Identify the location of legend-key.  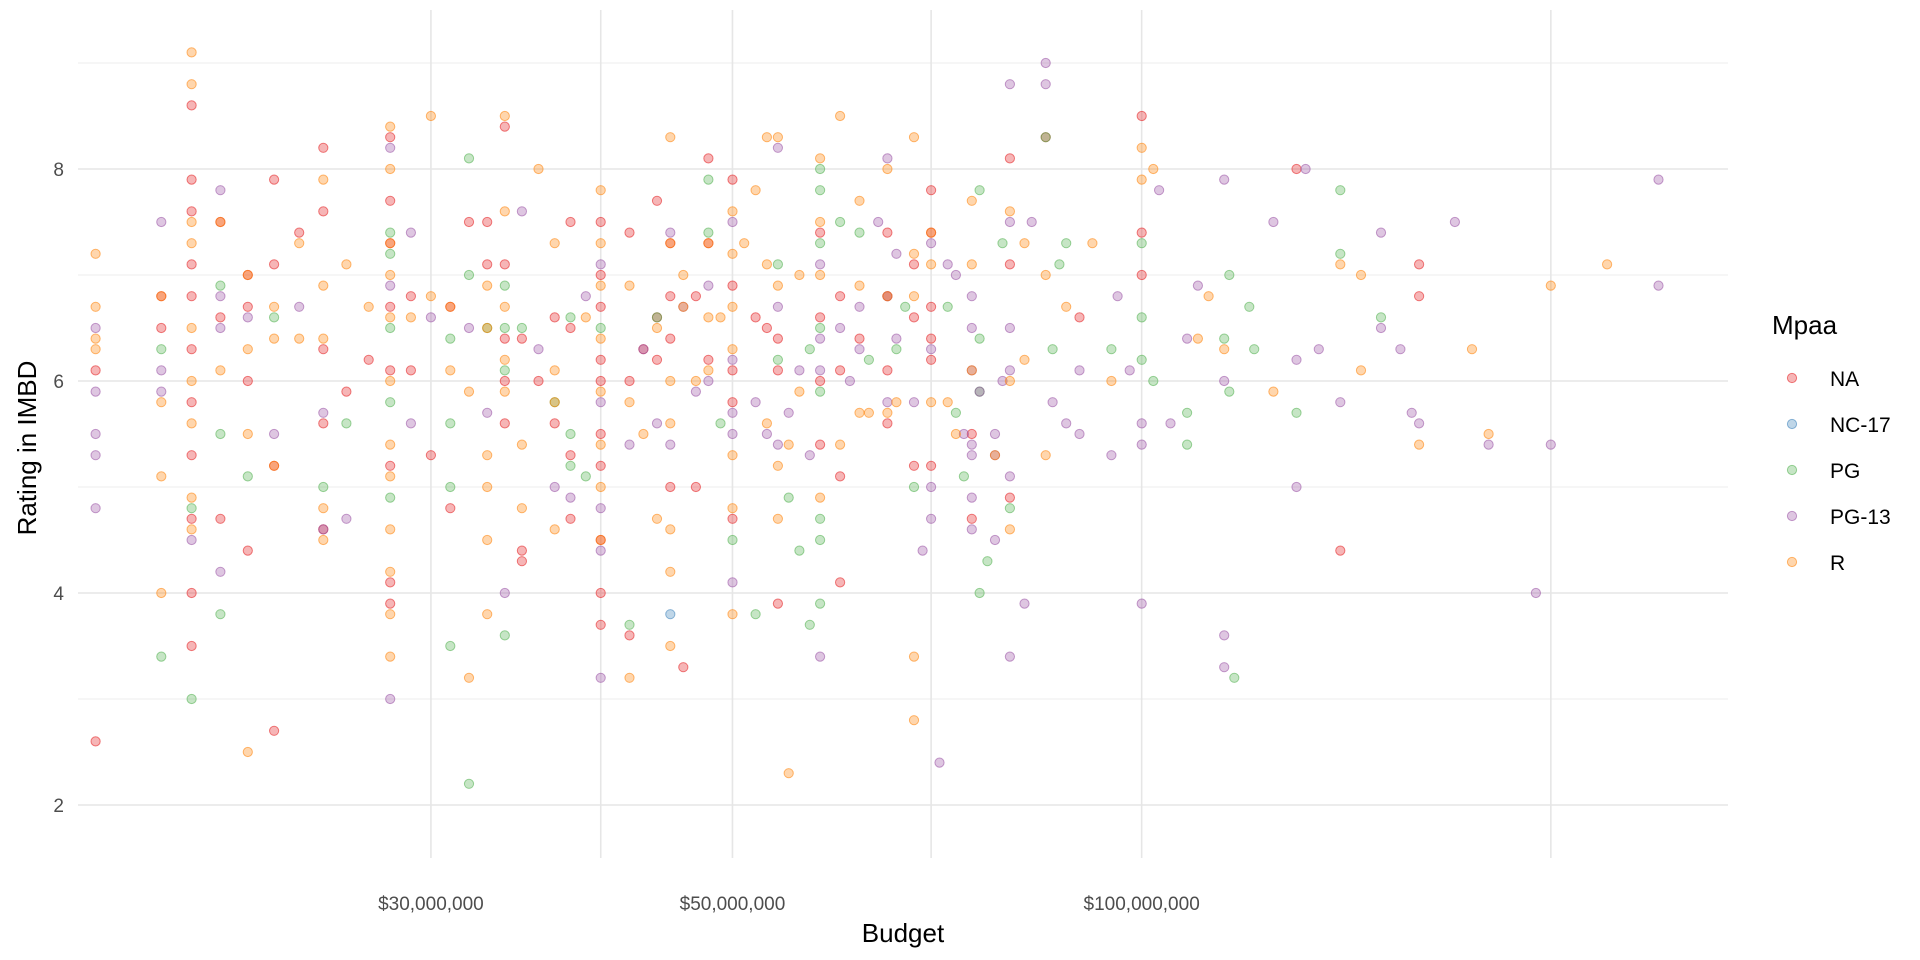
(1792, 378).